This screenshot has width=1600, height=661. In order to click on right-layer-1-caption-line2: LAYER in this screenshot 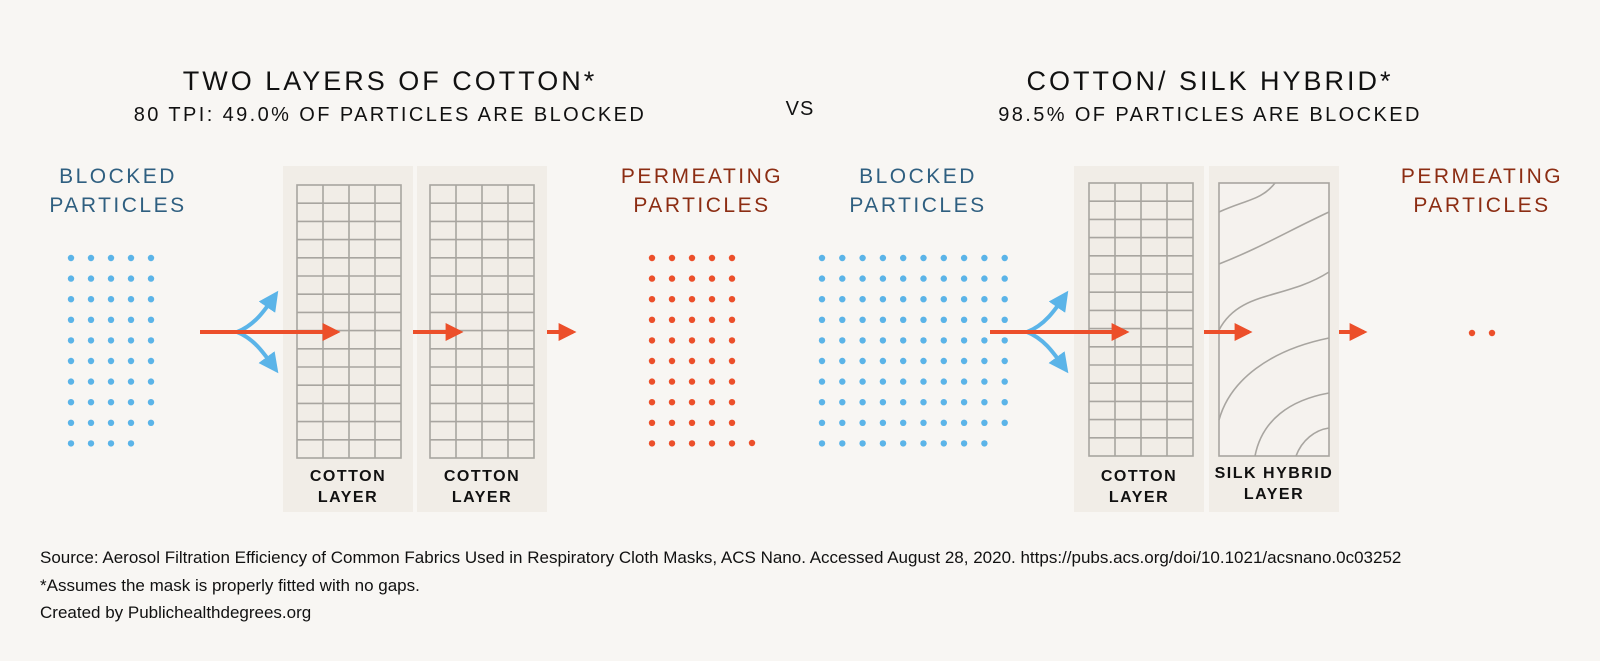, I will do `click(1139, 497)`.